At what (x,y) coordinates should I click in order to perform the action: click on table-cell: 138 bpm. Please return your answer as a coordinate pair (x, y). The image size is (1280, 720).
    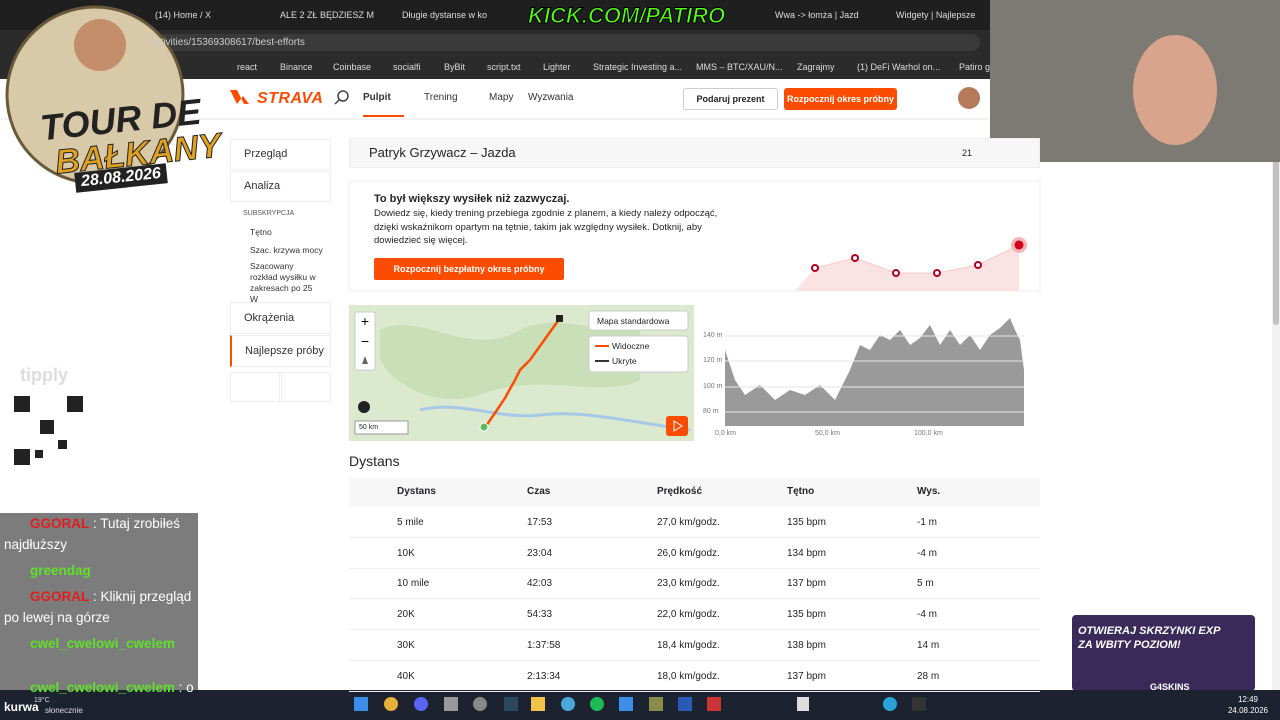
    Looking at the image, I should click on (806, 645).